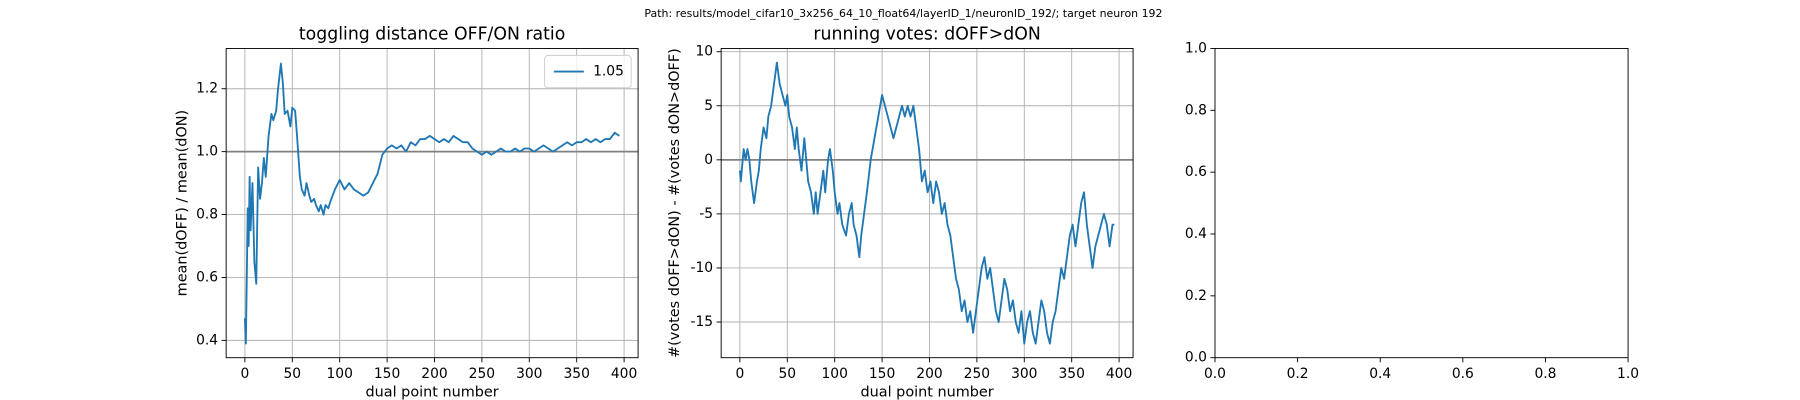 The height and width of the screenshot is (400, 1800). What do you see at coordinates (675, 203) in the screenshot?
I see `y-axis-label: #(votes dOFF>dON) - #(votes dON>dOFF)` at bounding box center [675, 203].